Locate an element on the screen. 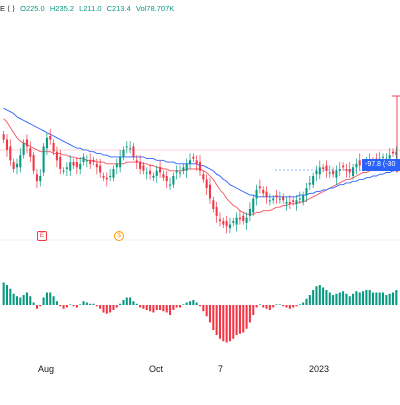 This screenshot has width=400, height=405. x-axis-label-2023: 2023 is located at coordinates (319, 369).